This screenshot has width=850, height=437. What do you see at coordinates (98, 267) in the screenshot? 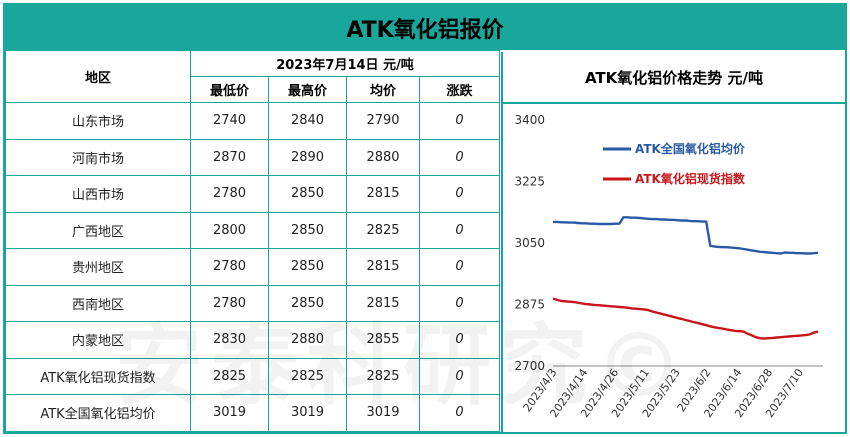
I see `region-cell: 贵州地区` at bounding box center [98, 267].